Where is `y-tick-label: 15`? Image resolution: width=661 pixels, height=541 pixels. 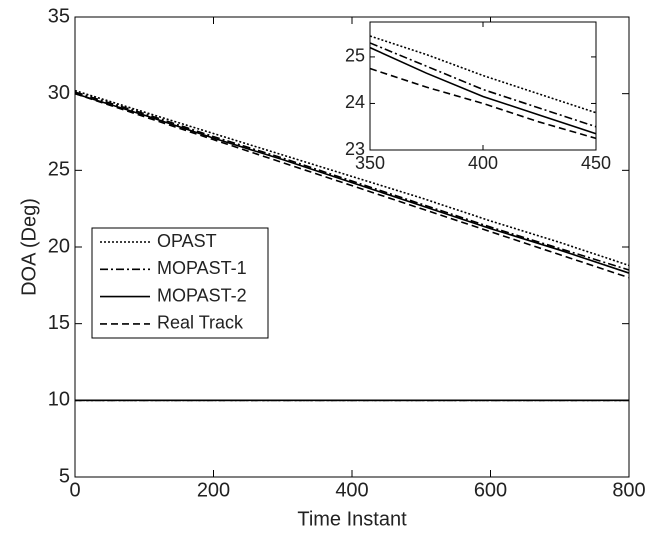
y-tick-label: 15 is located at coordinates (59, 323).